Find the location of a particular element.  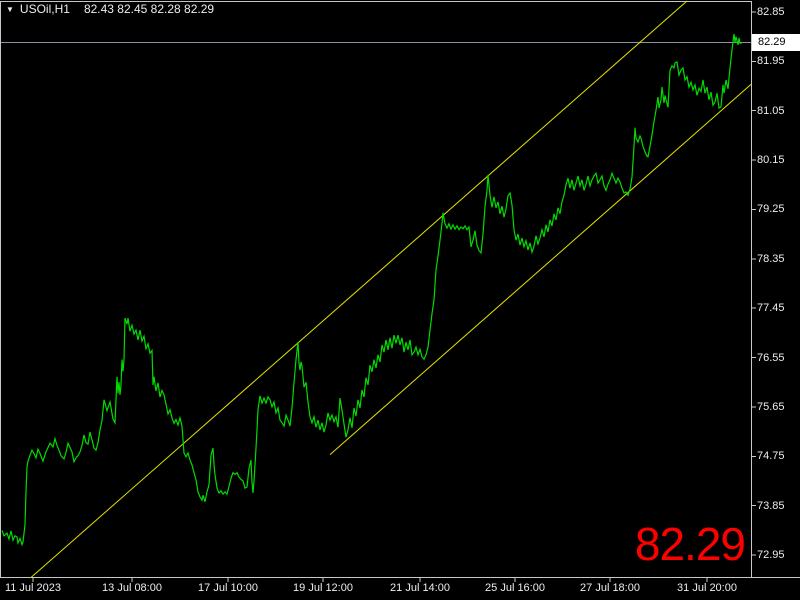

price-axis-label: 81.05 is located at coordinates (771, 110).